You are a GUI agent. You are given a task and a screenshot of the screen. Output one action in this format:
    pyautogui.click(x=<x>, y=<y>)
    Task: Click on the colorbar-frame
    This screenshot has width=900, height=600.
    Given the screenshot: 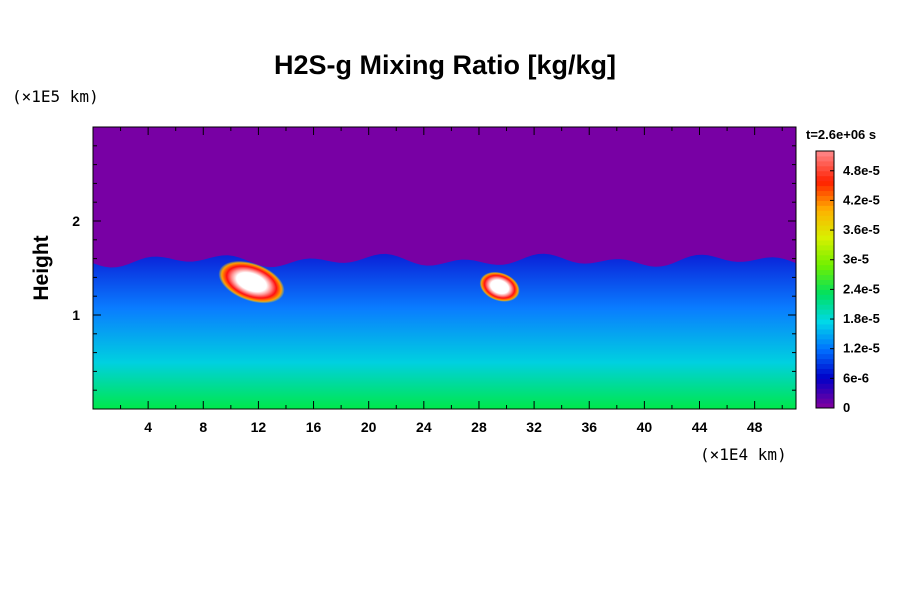 What is the action you would take?
    pyautogui.click(x=825, y=279)
    